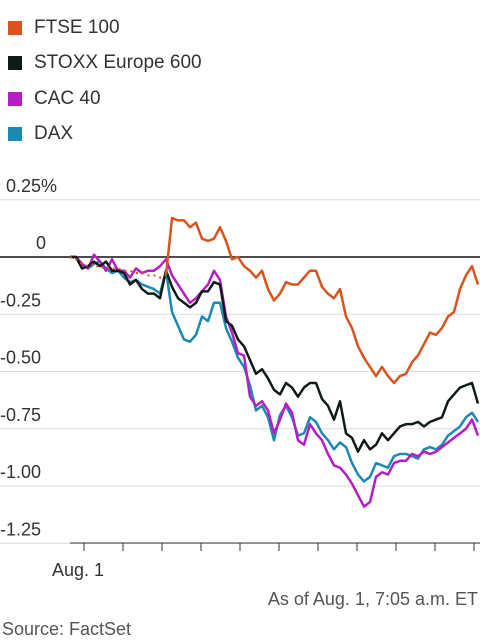 Image resolution: width=480 pixels, height=640 pixels. I want to click on y-tick-label: -0.50, so click(20, 358).